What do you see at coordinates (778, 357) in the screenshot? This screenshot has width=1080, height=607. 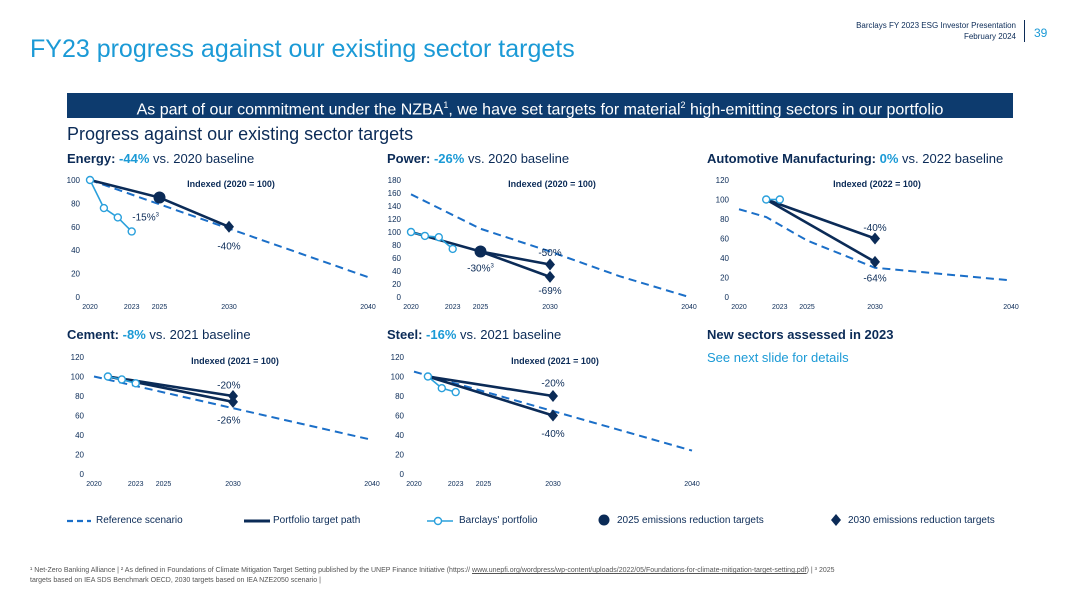 I see `new-sectors-link: See next slide for details` at bounding box center [778, 357].